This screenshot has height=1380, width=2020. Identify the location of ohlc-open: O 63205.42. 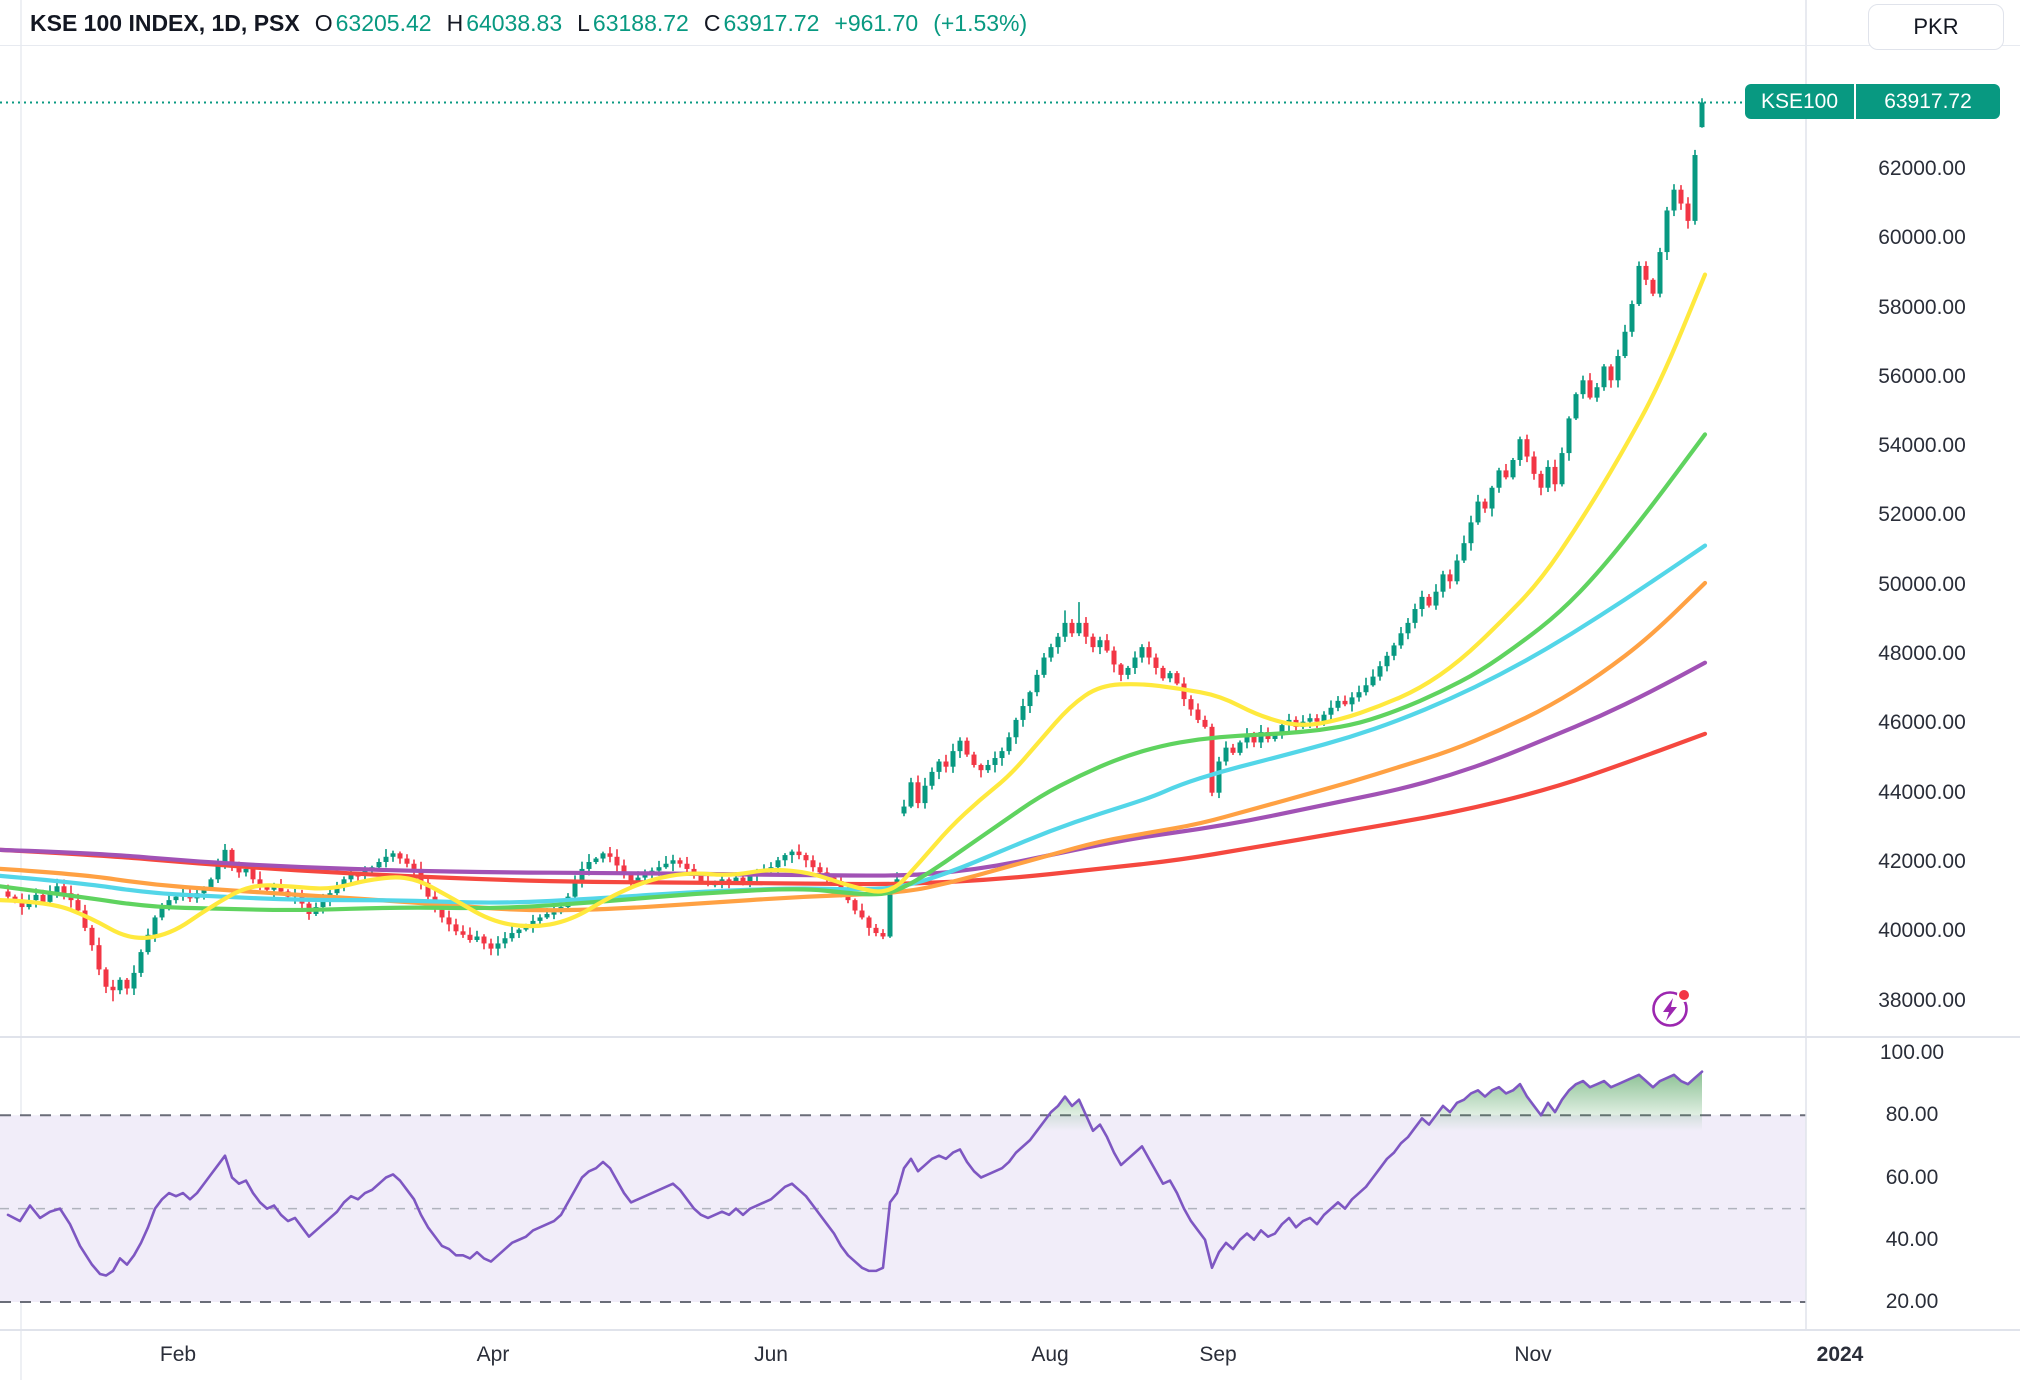
(373, 23).